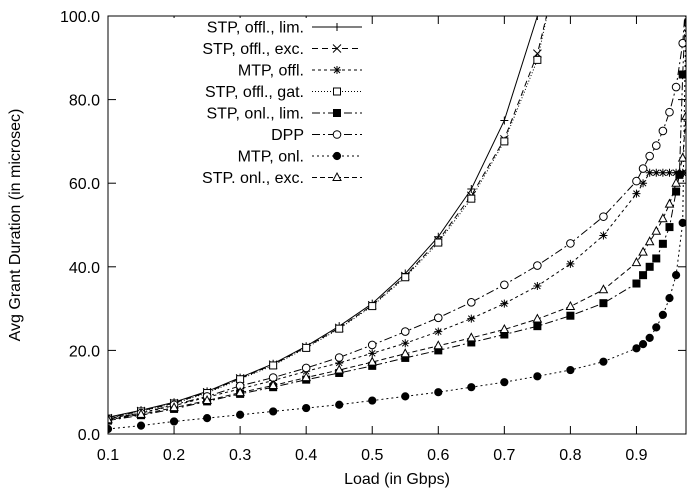 This screenshot has height=495, width=694. Describe the element at coordinates (174, 455) in the screenshot. I see `x-tick-label: 0.2` at that location.